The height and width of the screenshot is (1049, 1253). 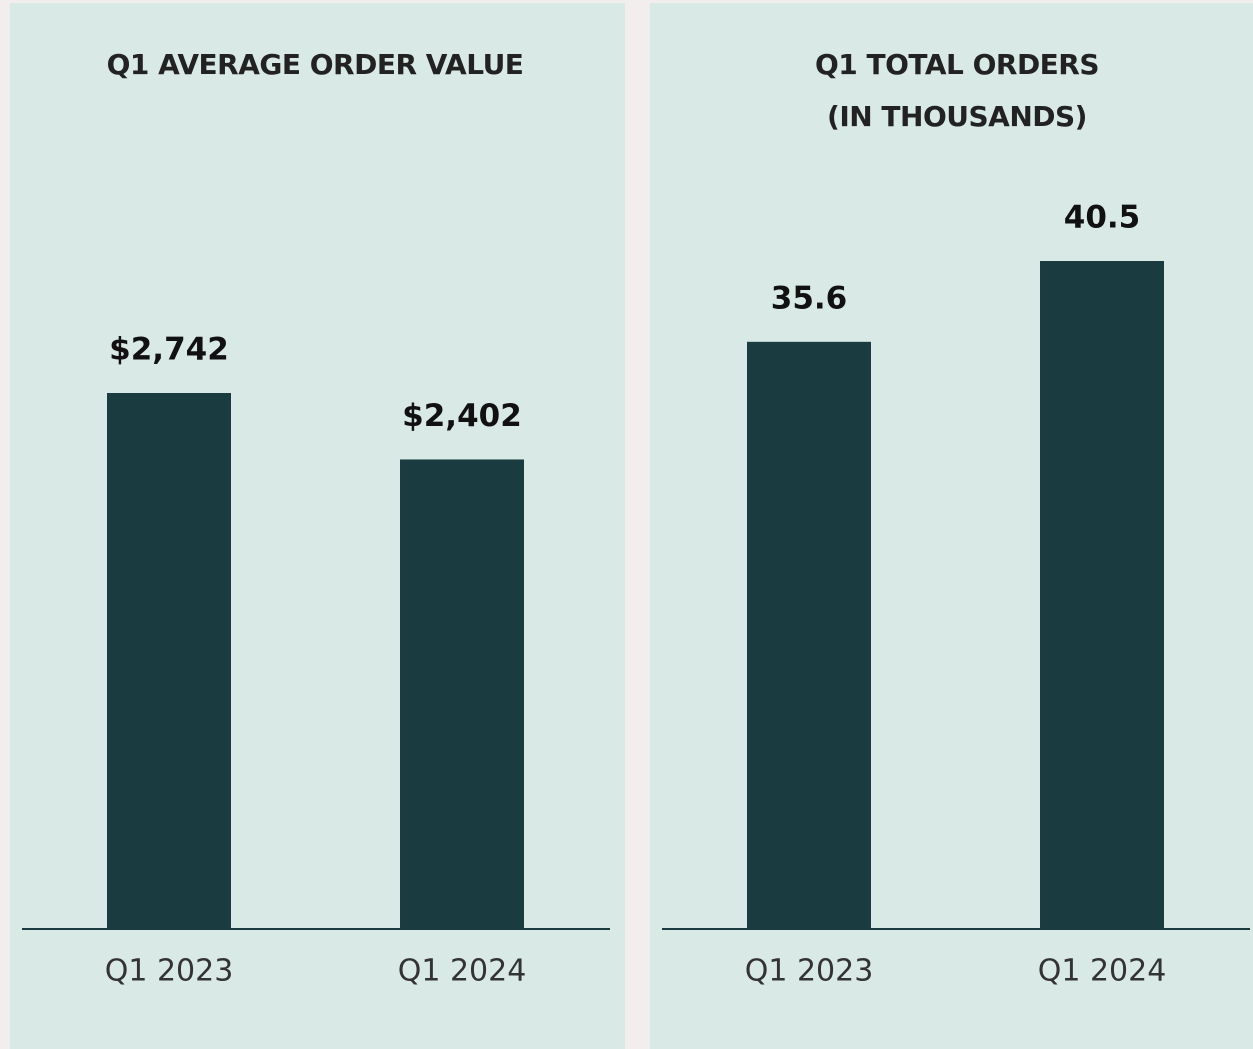 I want to click on chart-title: Q1 TOTAL ORDERS, so click(x=957, y=64).